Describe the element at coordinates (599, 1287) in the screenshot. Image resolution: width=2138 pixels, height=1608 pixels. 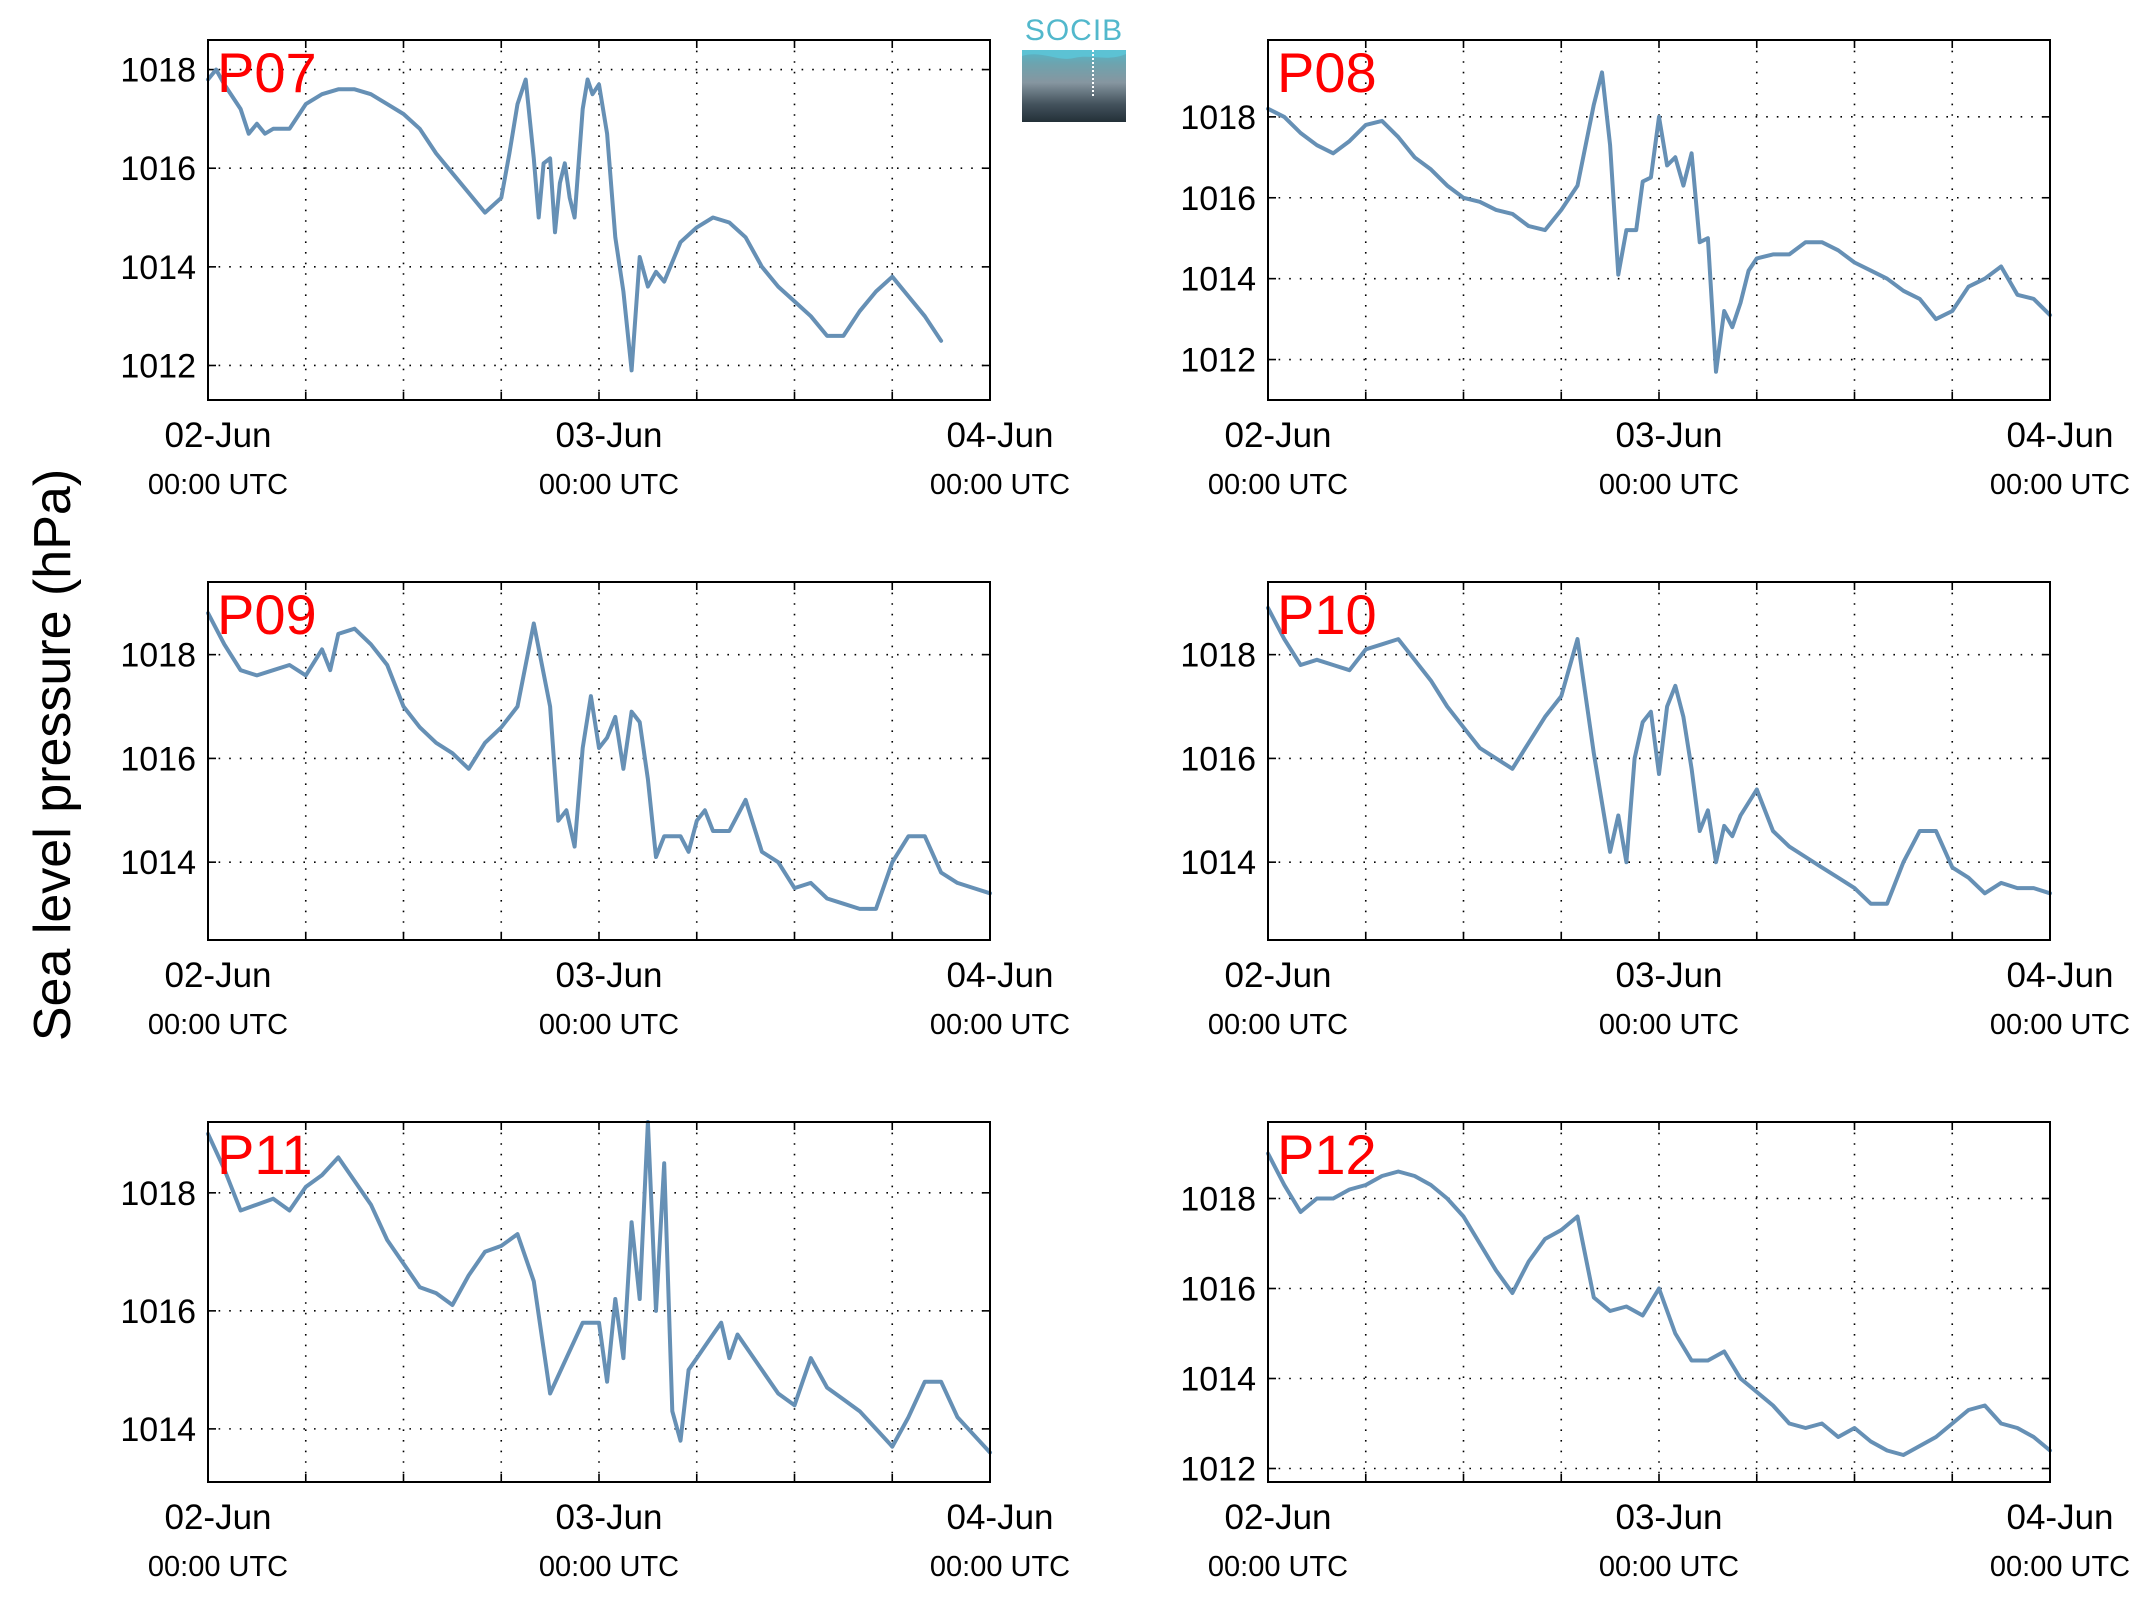
I see `pressure-line-p11` at that location.